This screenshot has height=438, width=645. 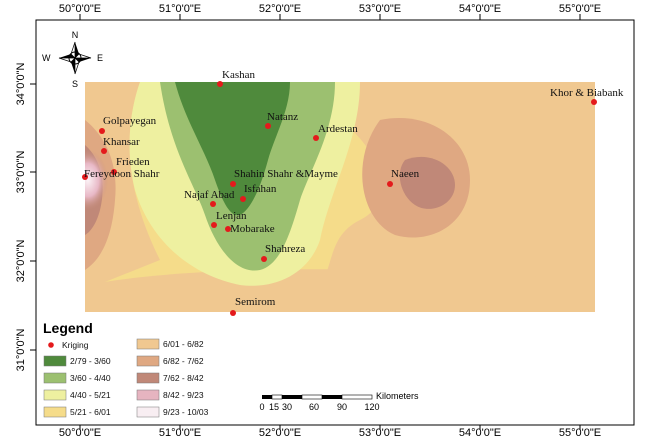 I want to click on place-label-semirom: Semirom, so click(x=255, y=302).